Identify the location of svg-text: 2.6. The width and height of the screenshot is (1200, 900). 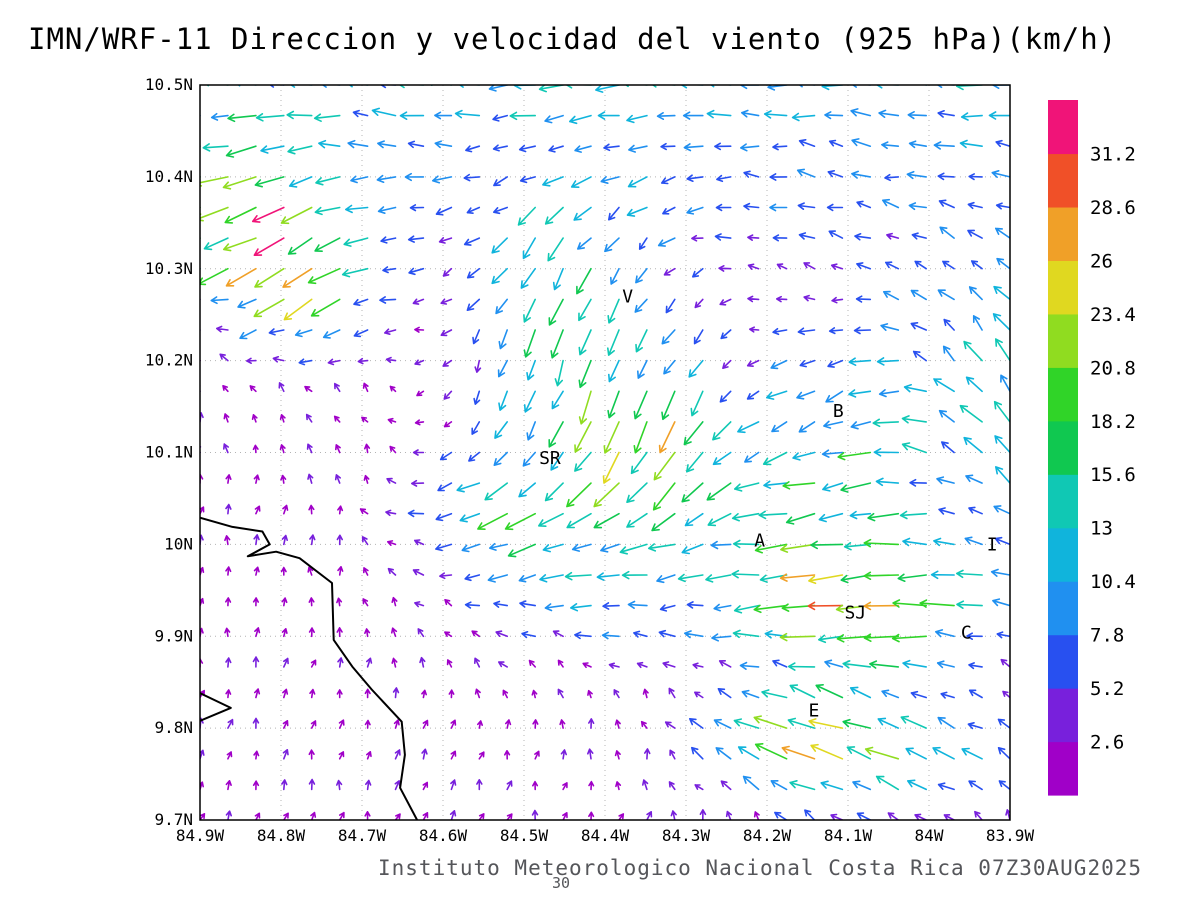
(1107, 743).